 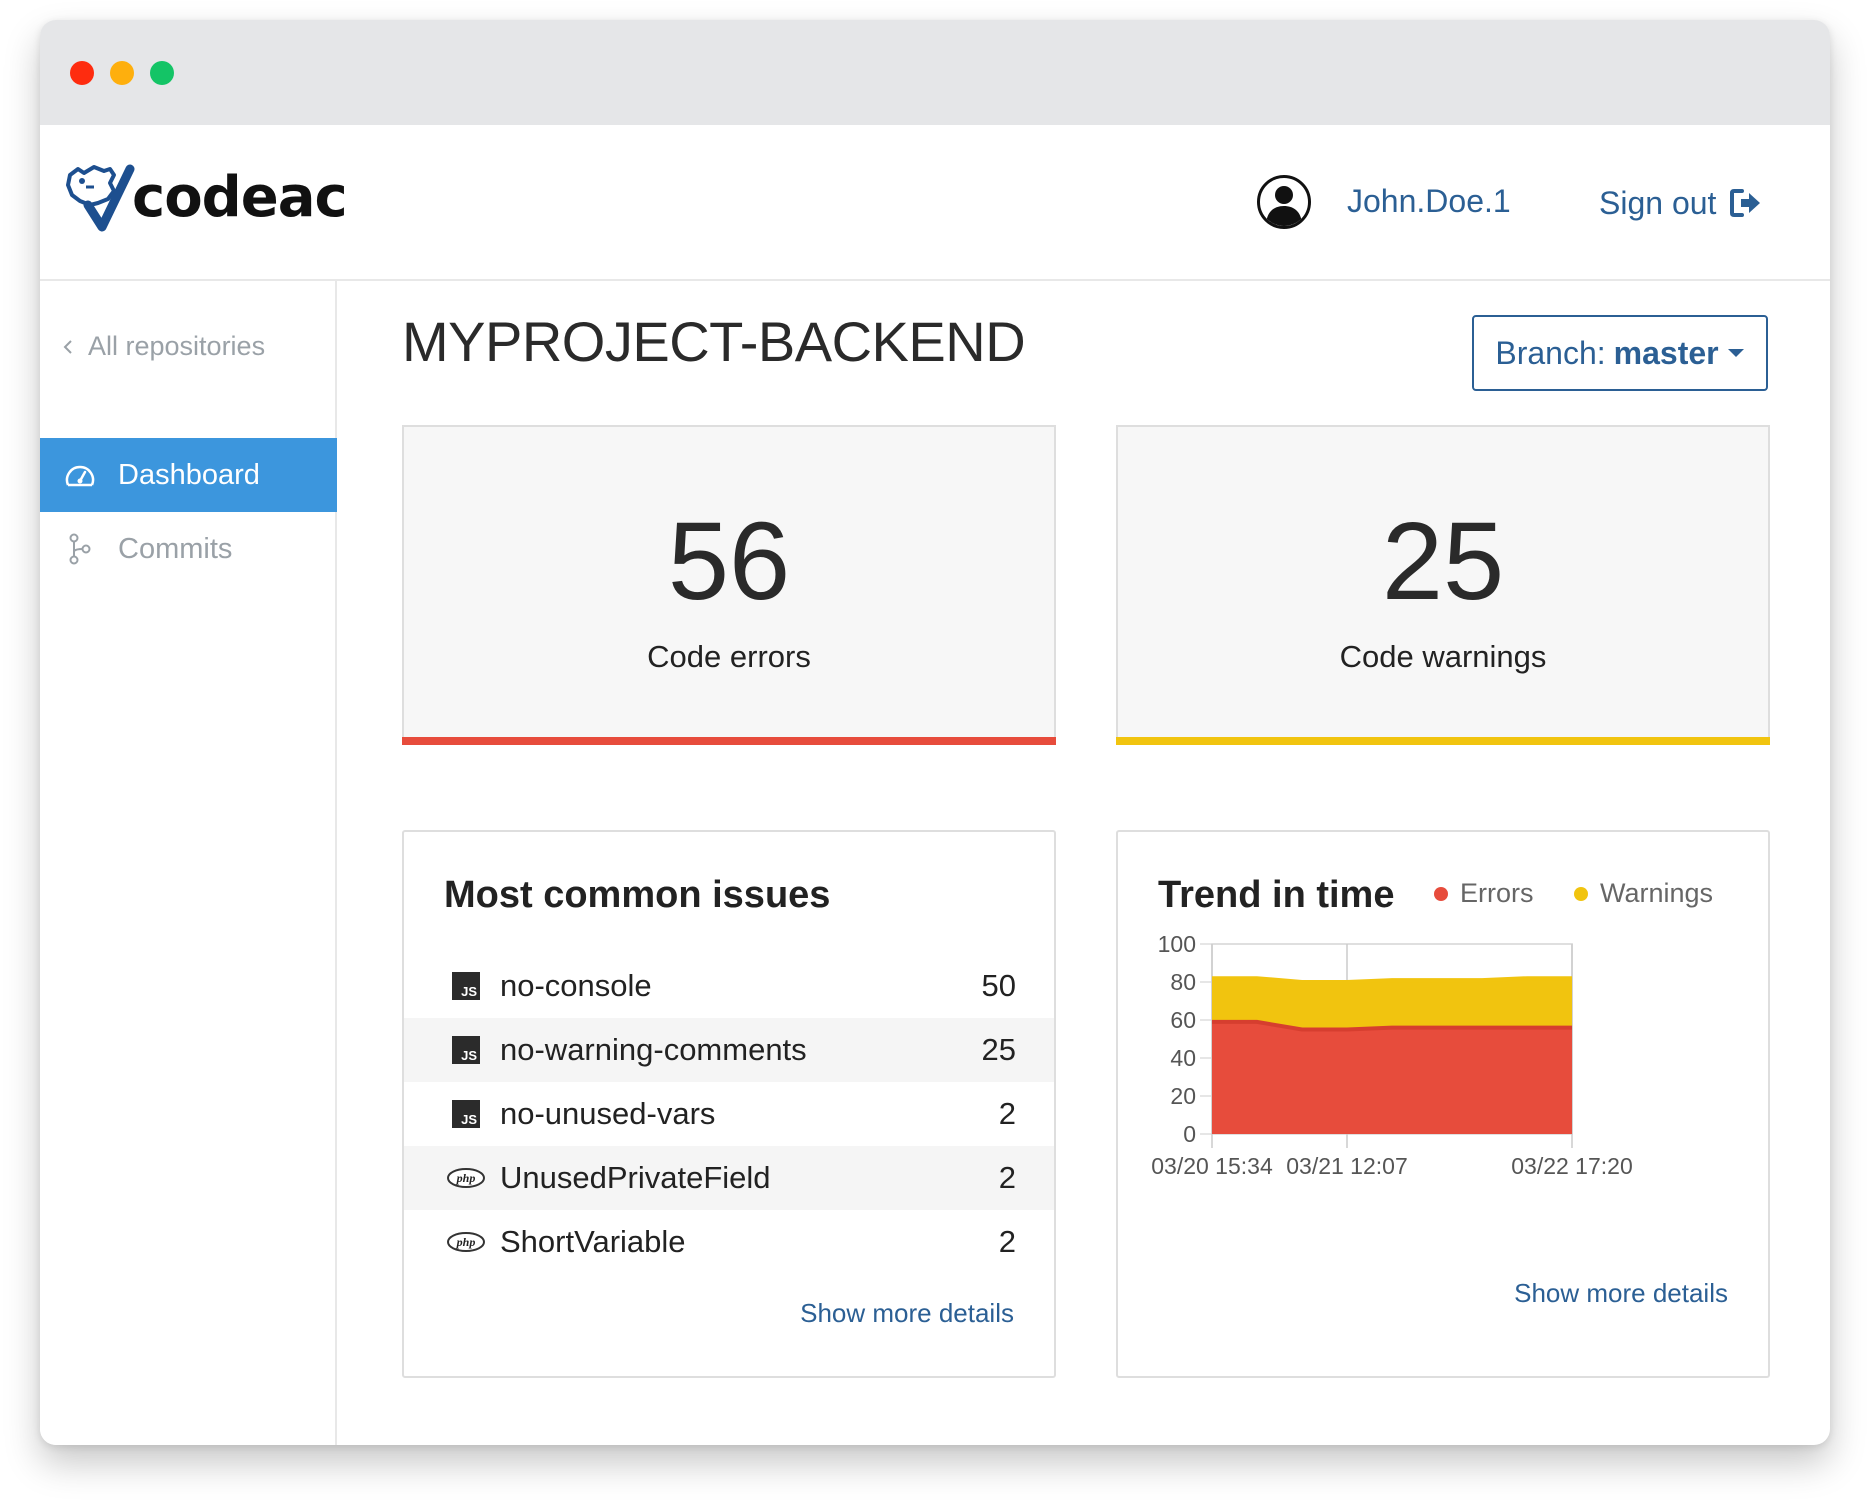 I want to click on y-tick-label: 0, so click(x=1189, y=1134).